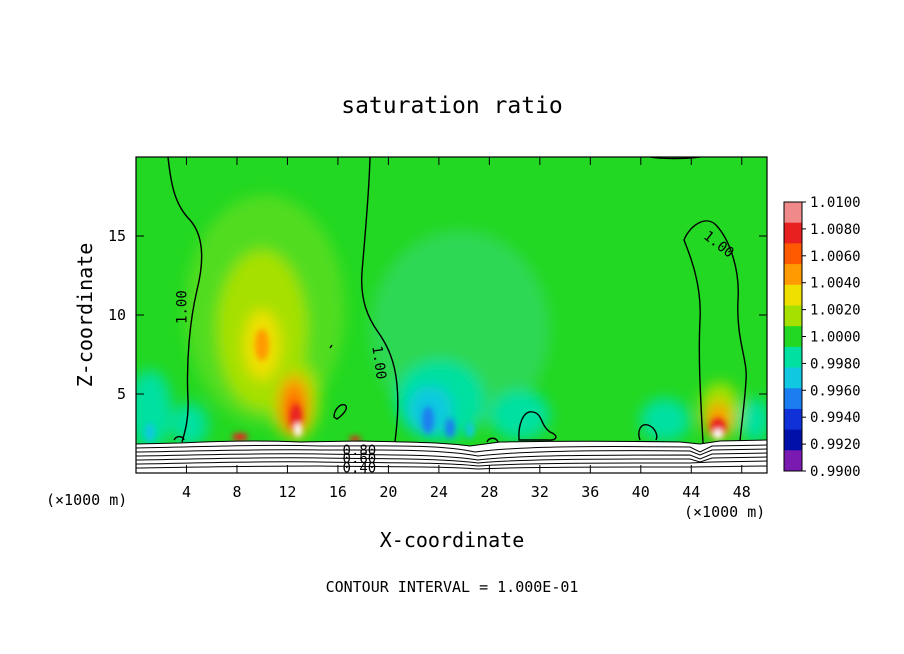 The width and height of the screenshot is (904, 654). What do you see at coordinates (186, 492) in the screenshot?
I see `x-tick-label: 4` at bounding box center [186, 492].